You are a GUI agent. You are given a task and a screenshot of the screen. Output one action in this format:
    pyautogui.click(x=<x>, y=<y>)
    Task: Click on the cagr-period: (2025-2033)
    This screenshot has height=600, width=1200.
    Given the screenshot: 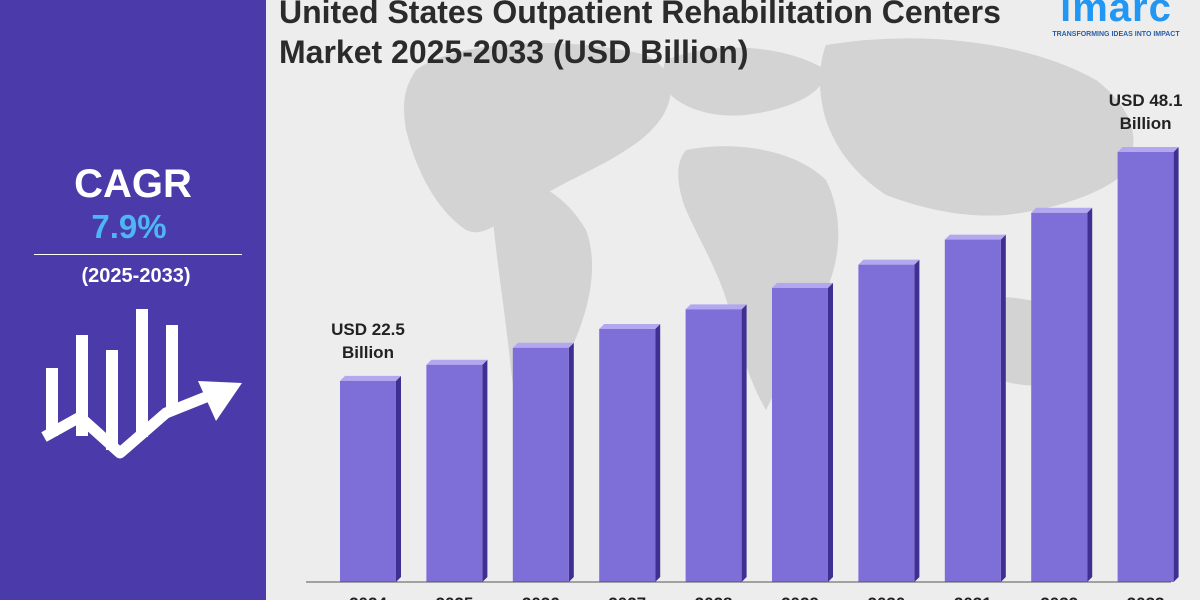 What is the action you would take?
    pyautogui.click(x=136, y=276)
    